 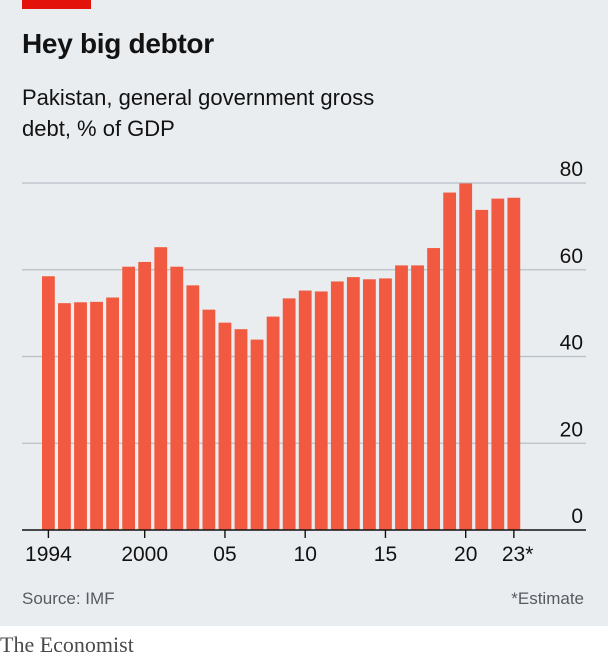 What do you see at coordinates (68, 598) in the screenshot?
I see `source-note: Source: IMF` at bounding box center [68, 598].